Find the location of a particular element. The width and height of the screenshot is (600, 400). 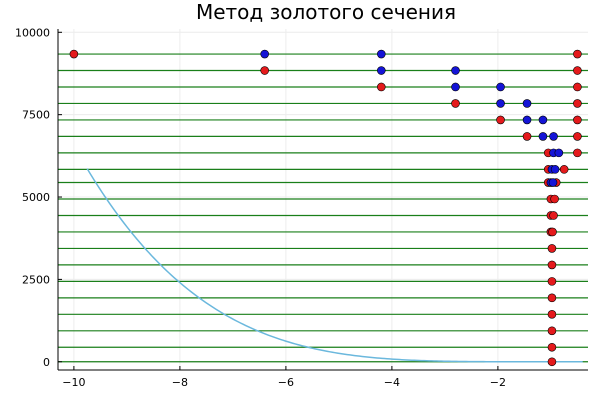

y-tick-label: 5000 is located at coordinates (36, 197).